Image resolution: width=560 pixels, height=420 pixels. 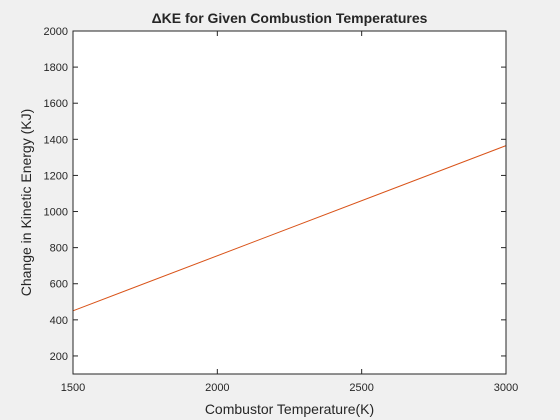 I want to click on x-tick-label: 1500, so click(x=73, y=388).